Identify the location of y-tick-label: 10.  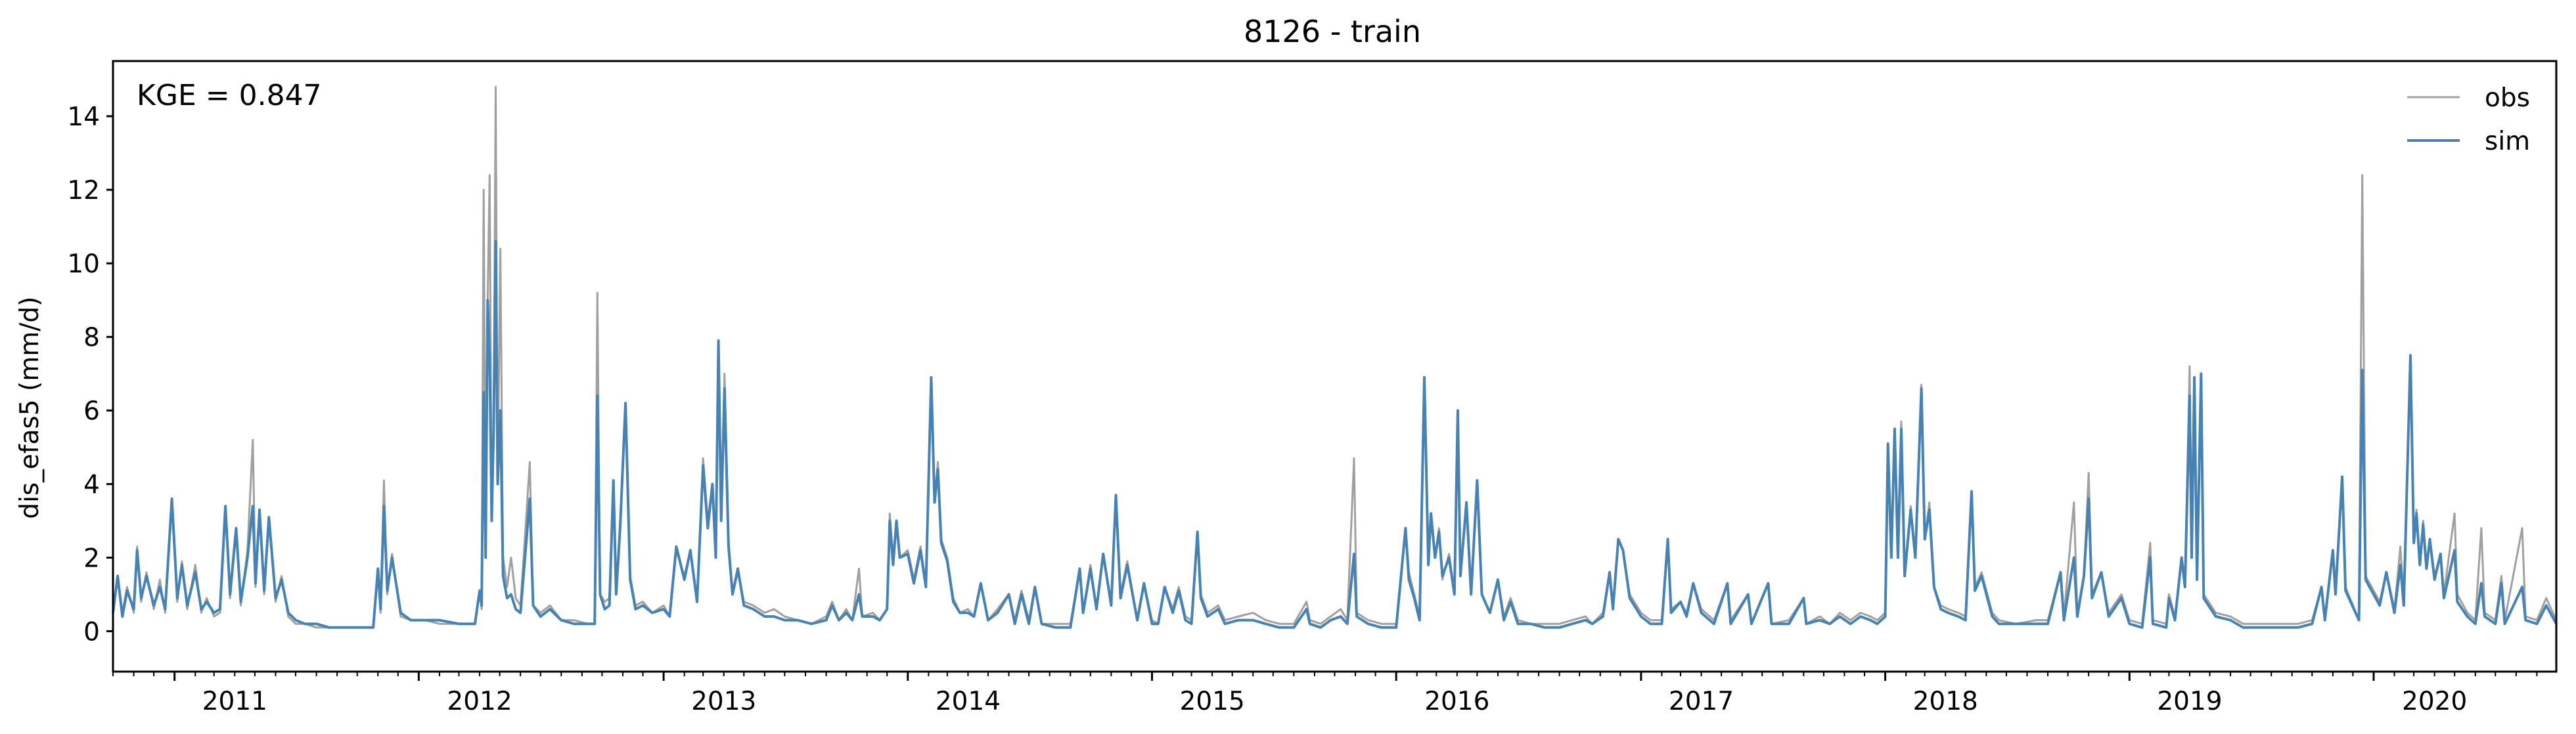
(83, 264).